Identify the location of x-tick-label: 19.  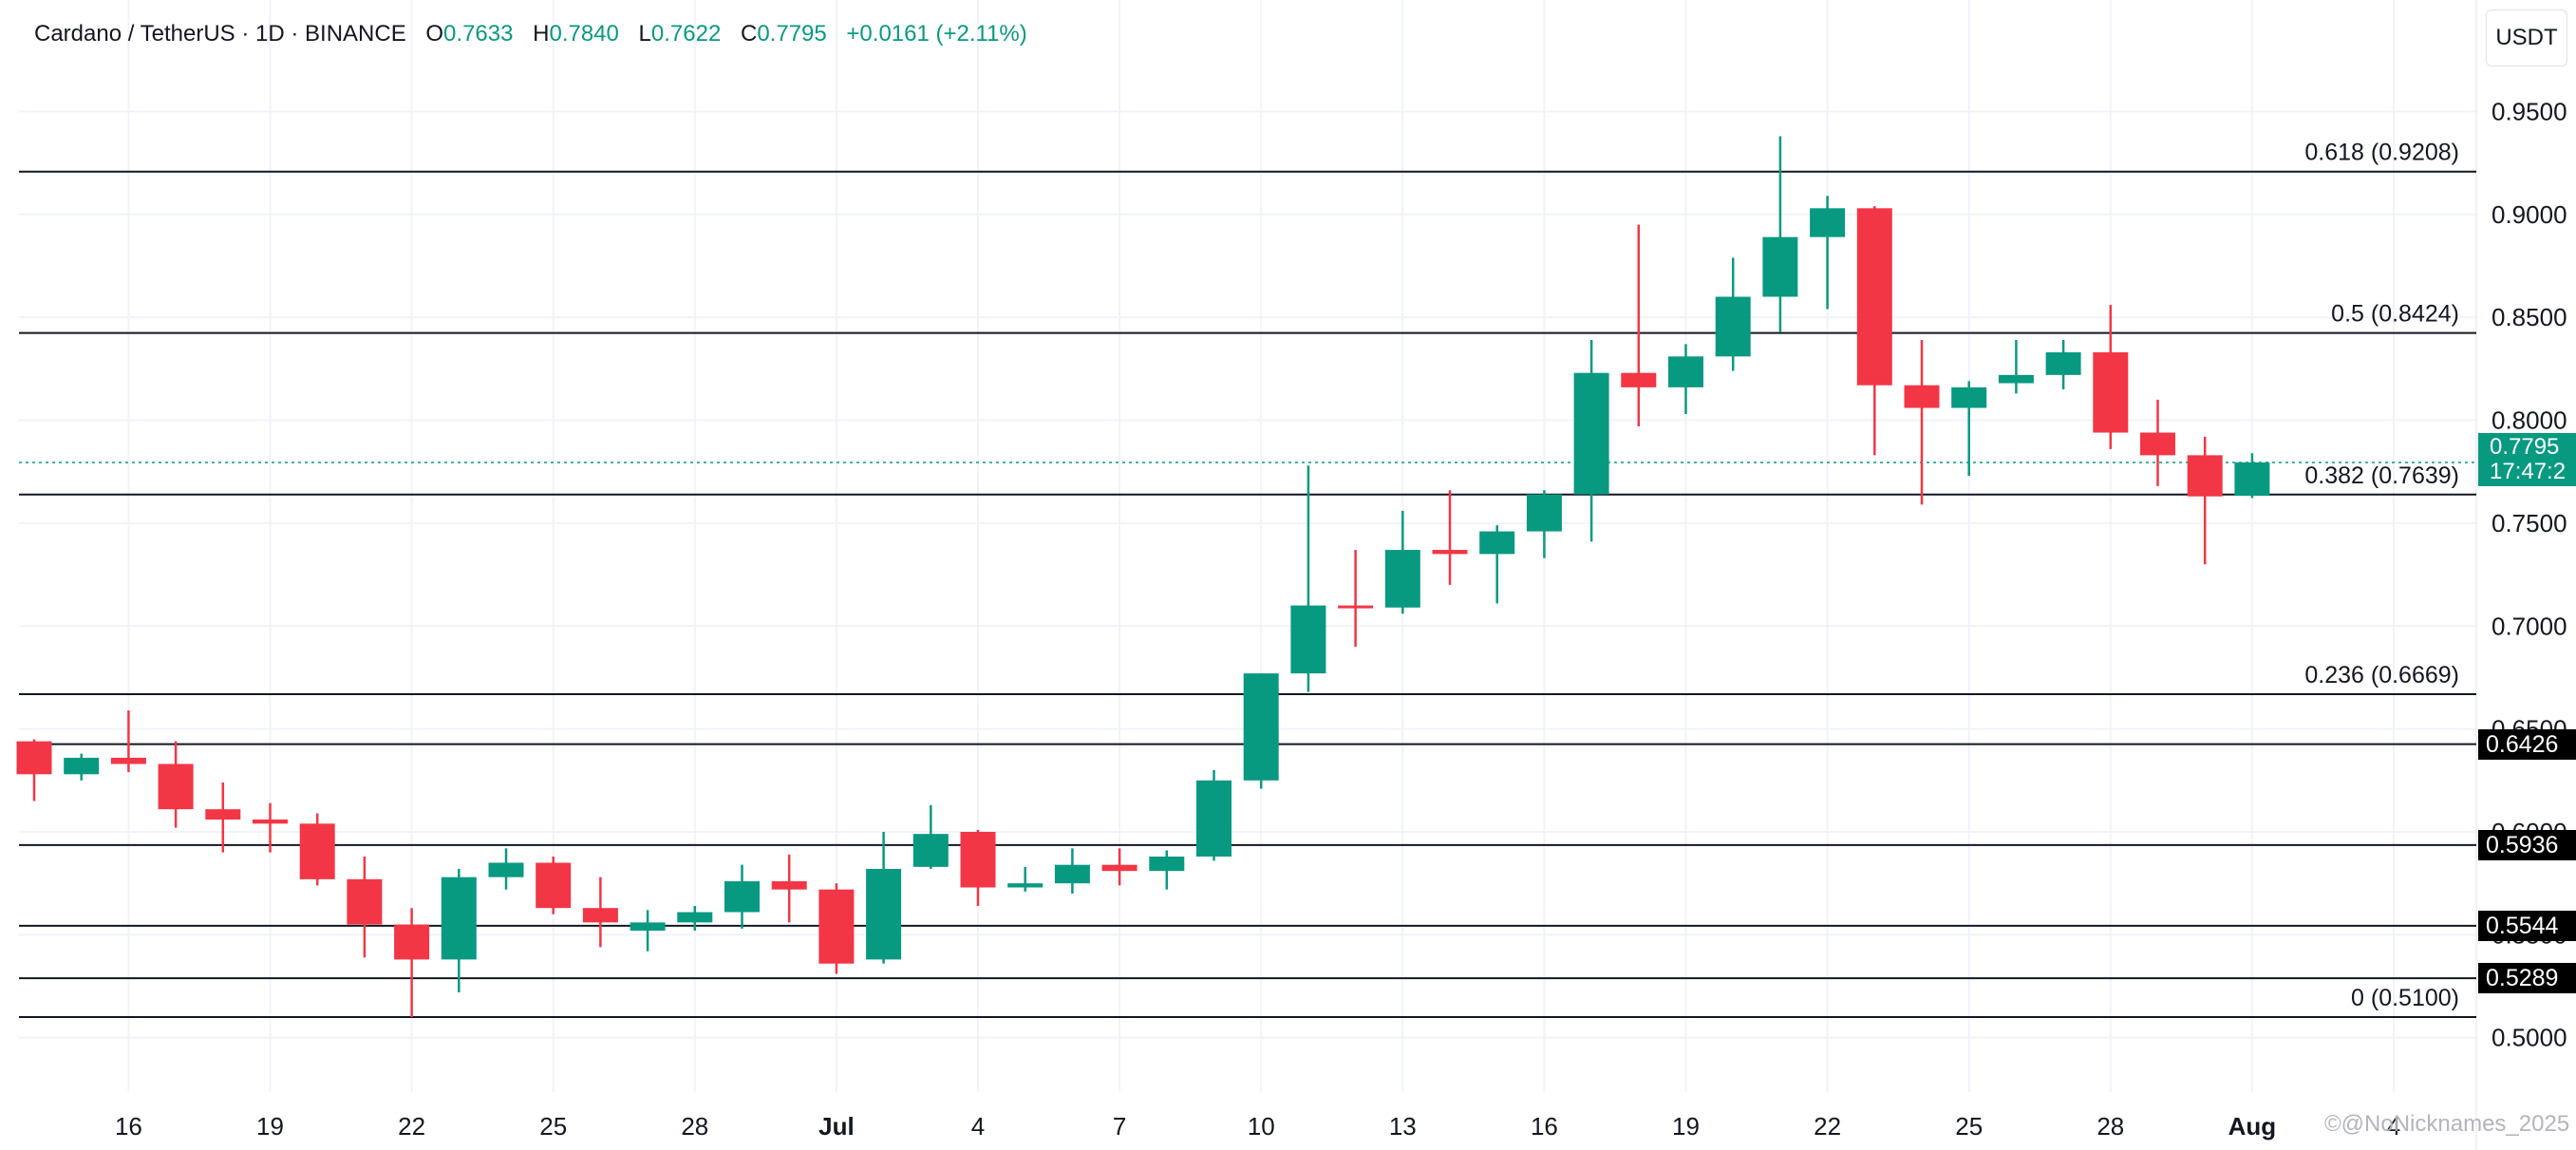
(1686, 1126).